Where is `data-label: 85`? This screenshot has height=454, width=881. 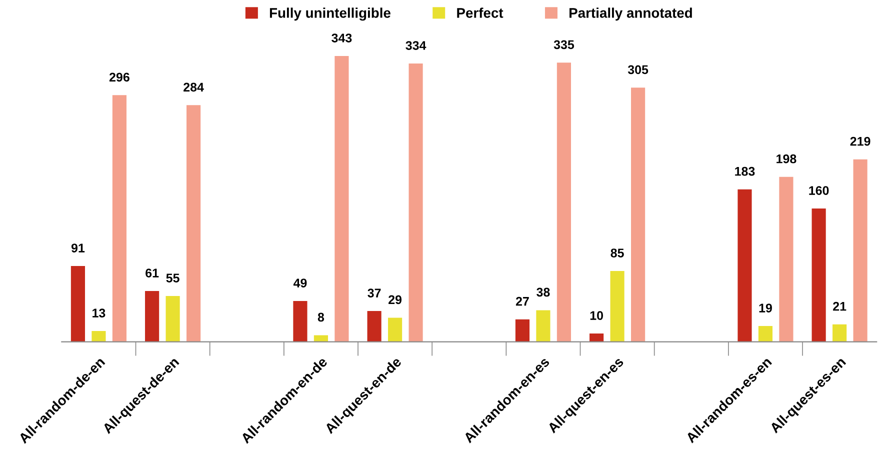 data-label: 85 is located at coordinates (617, 253).